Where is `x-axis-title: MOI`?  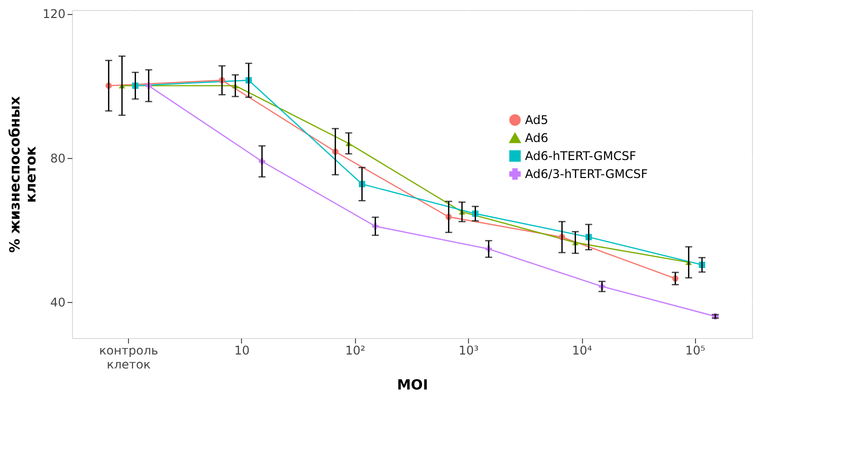 x-axis-title: MOI is located at coordinates (412, 386).